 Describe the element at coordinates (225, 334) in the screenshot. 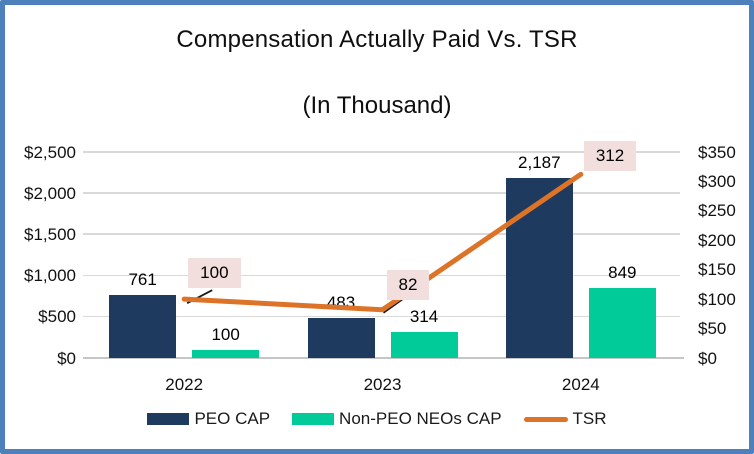

I see `data-label-non-peo-neos-cap-2022: 100` at that location.